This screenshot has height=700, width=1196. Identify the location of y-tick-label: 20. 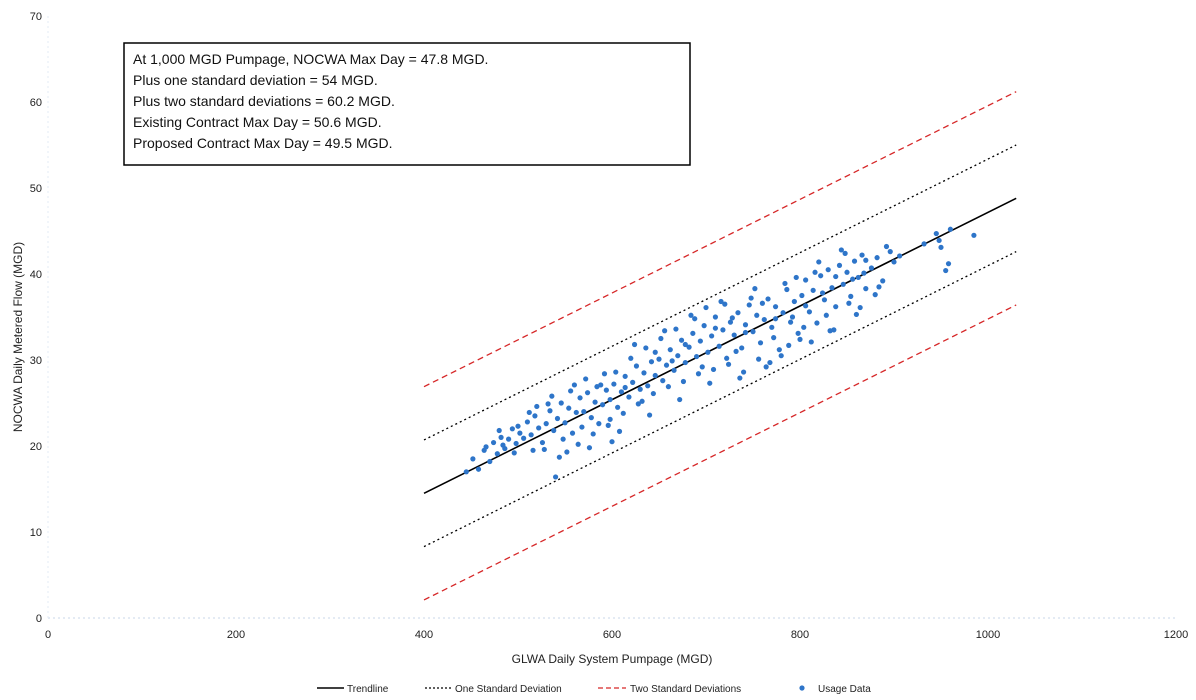
(36, 447).